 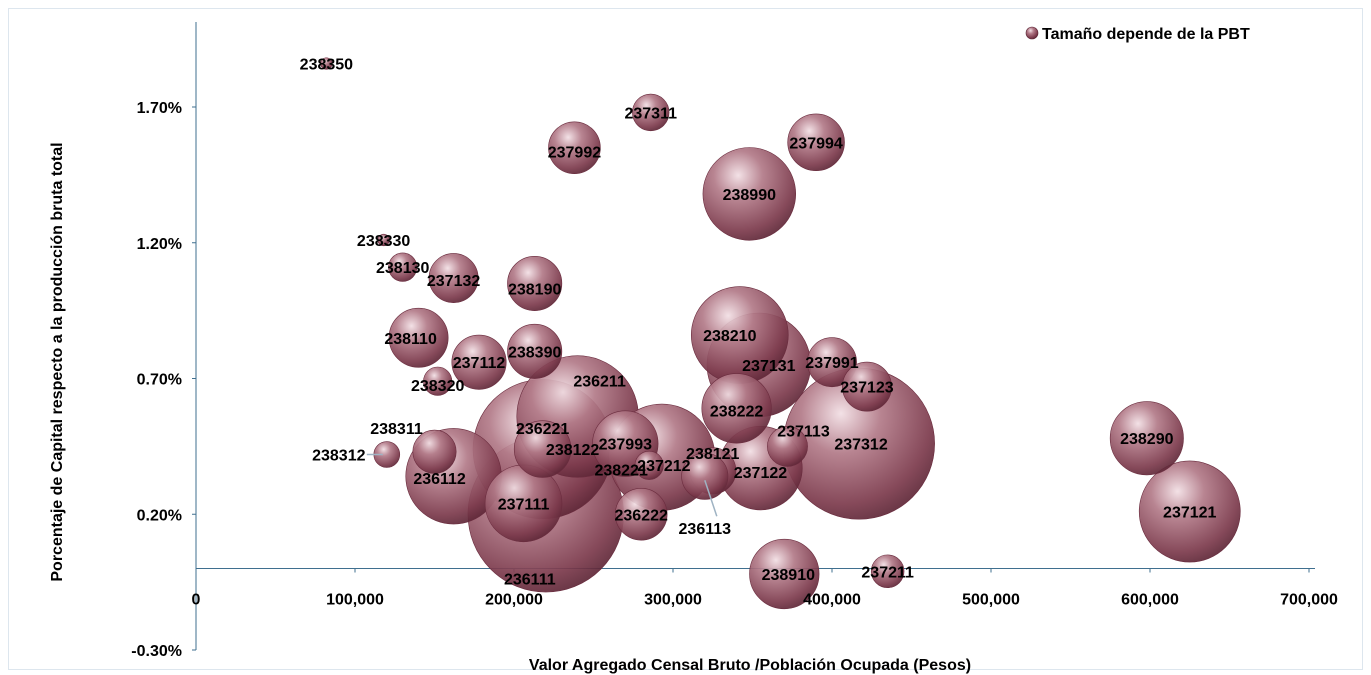 I want to click on data-label-236112: 236112, so click(x=439, y=479).